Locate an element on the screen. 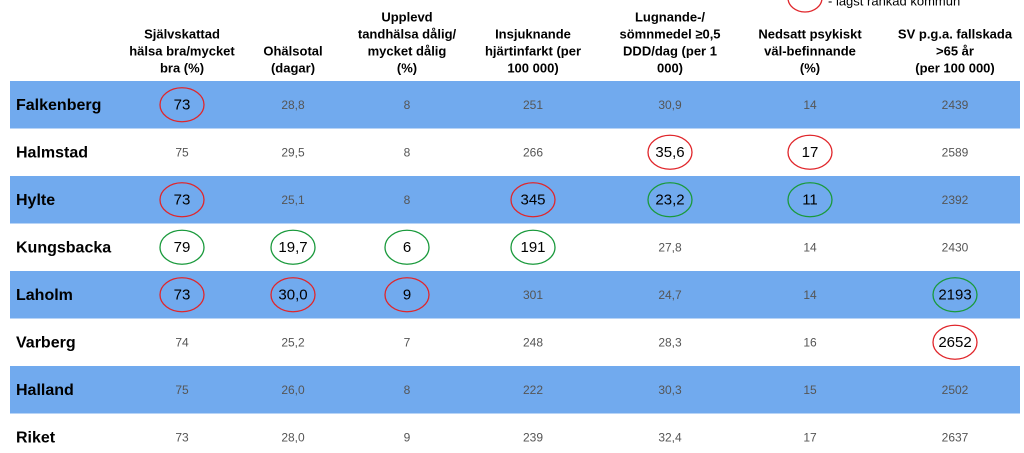  cell-value: 25,2 is located at coordinates (293, 342).